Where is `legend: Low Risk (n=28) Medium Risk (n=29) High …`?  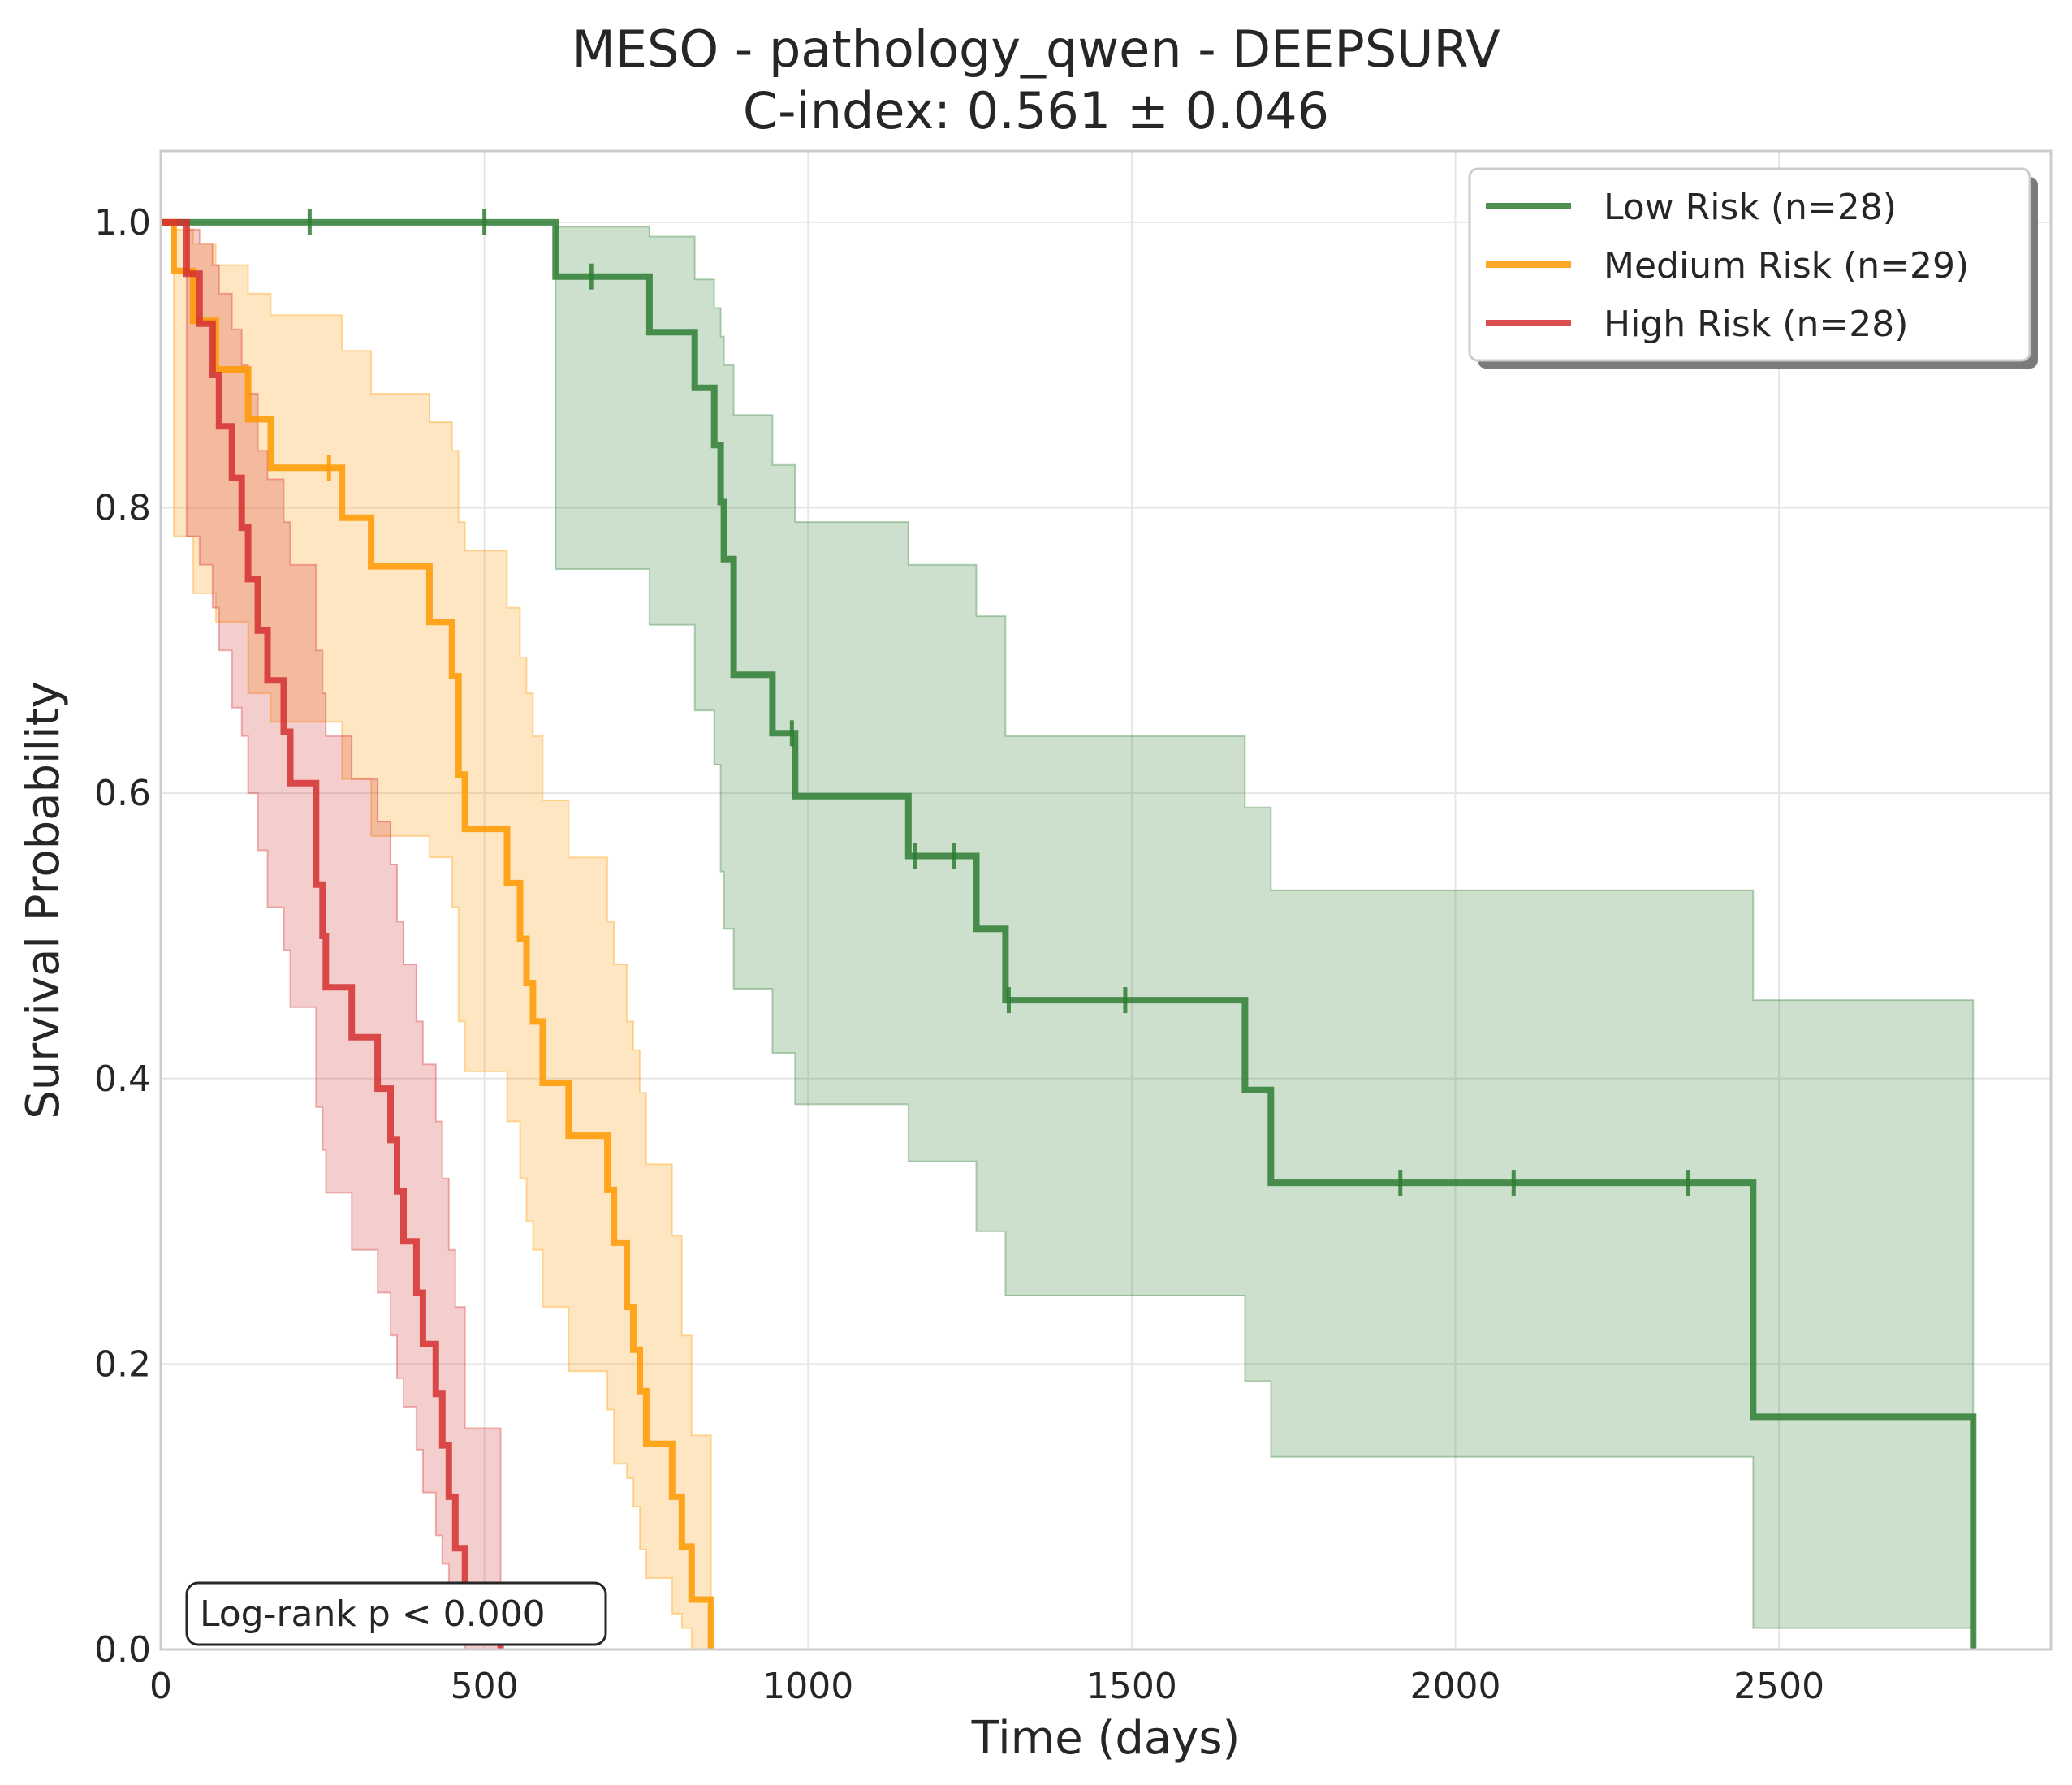 legend: Low Risk (n=28) Medium Risk (n=29) High … is located at coordinates (1753, 268).